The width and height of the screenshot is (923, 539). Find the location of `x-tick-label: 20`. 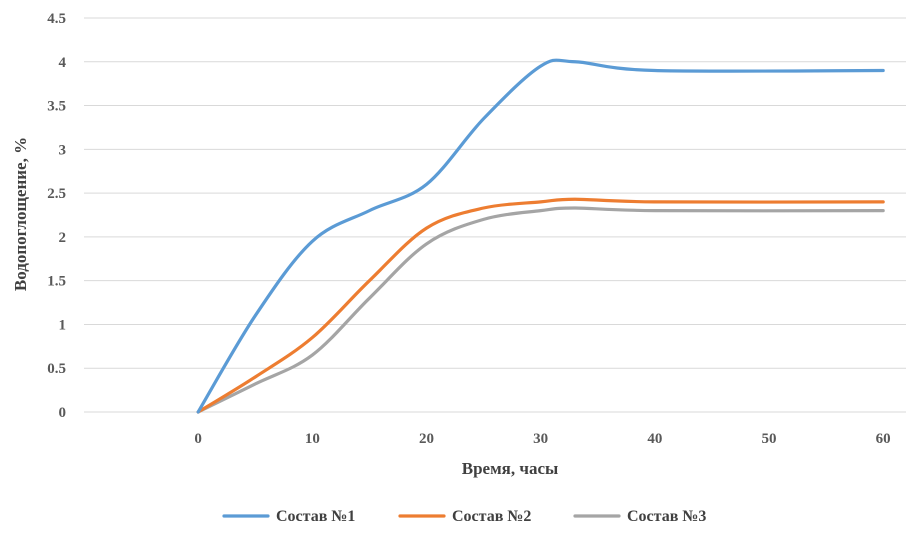

x-tick-label: 20 is located at coordinates (426, 439).